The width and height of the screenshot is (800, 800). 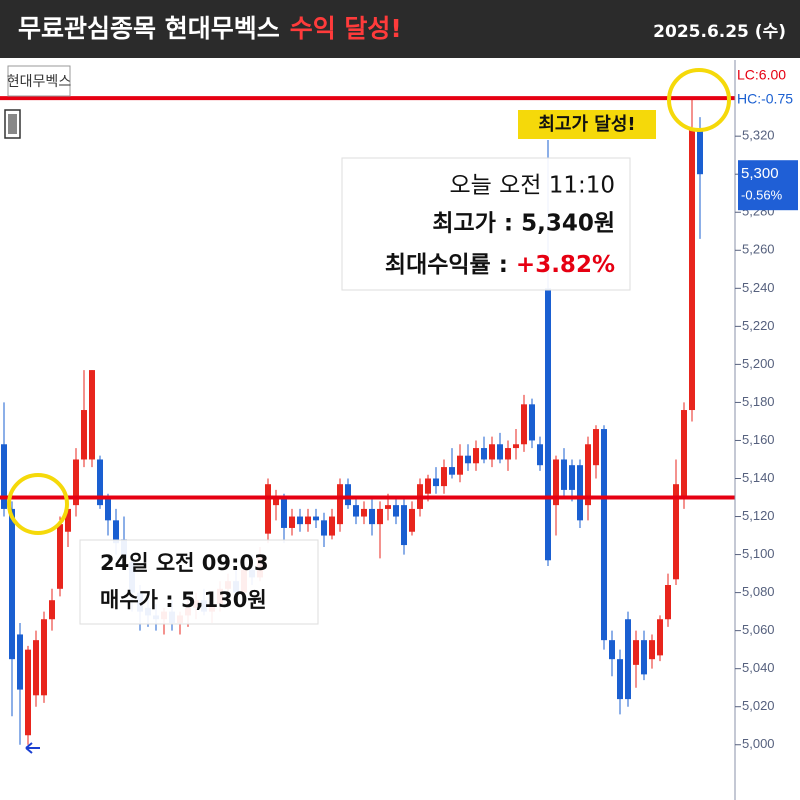 I want to click on header-bar, so click(x=400, y=29).